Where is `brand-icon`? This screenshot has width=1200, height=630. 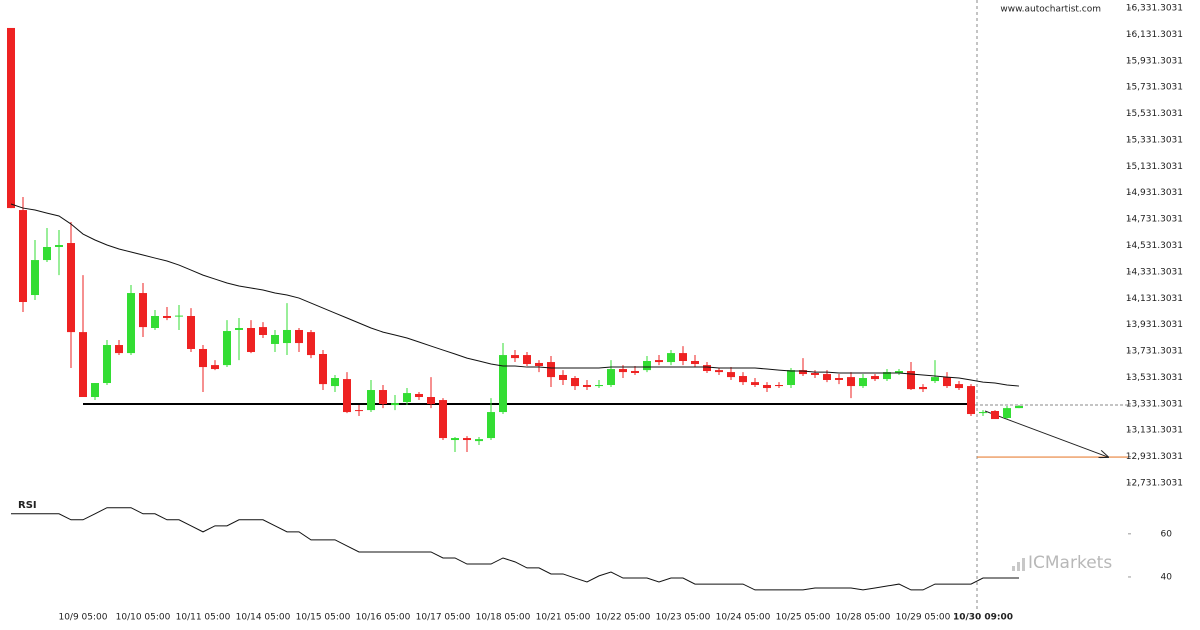
brand-icon is located at coordinates (1018, 564).